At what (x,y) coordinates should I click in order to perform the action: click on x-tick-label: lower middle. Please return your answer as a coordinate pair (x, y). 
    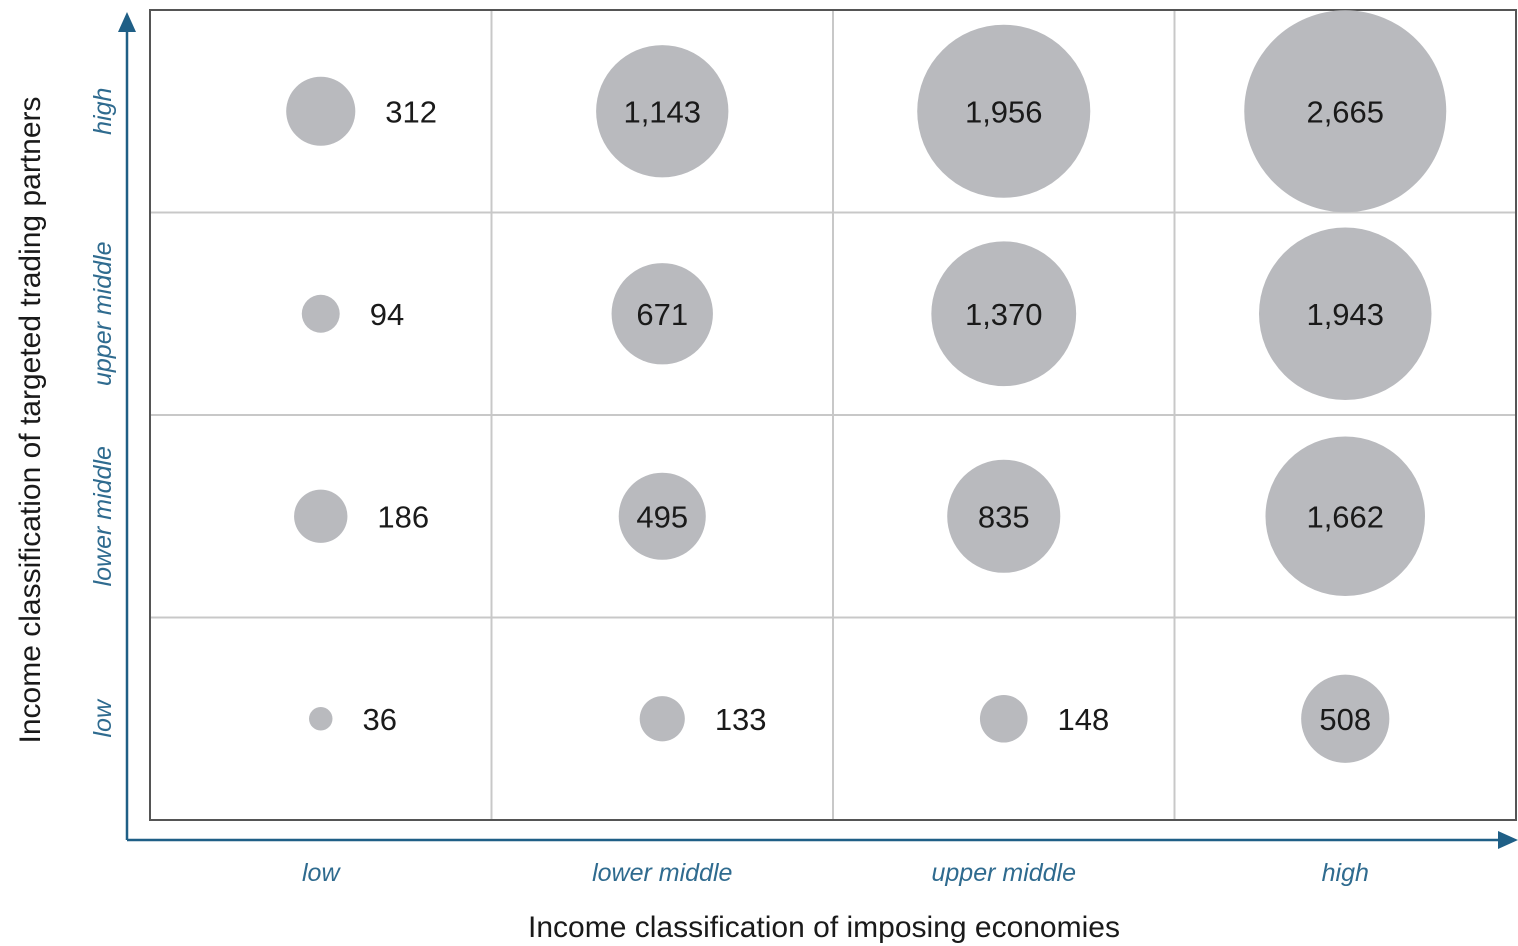
    Looking at the image, I should click on (662, 873).